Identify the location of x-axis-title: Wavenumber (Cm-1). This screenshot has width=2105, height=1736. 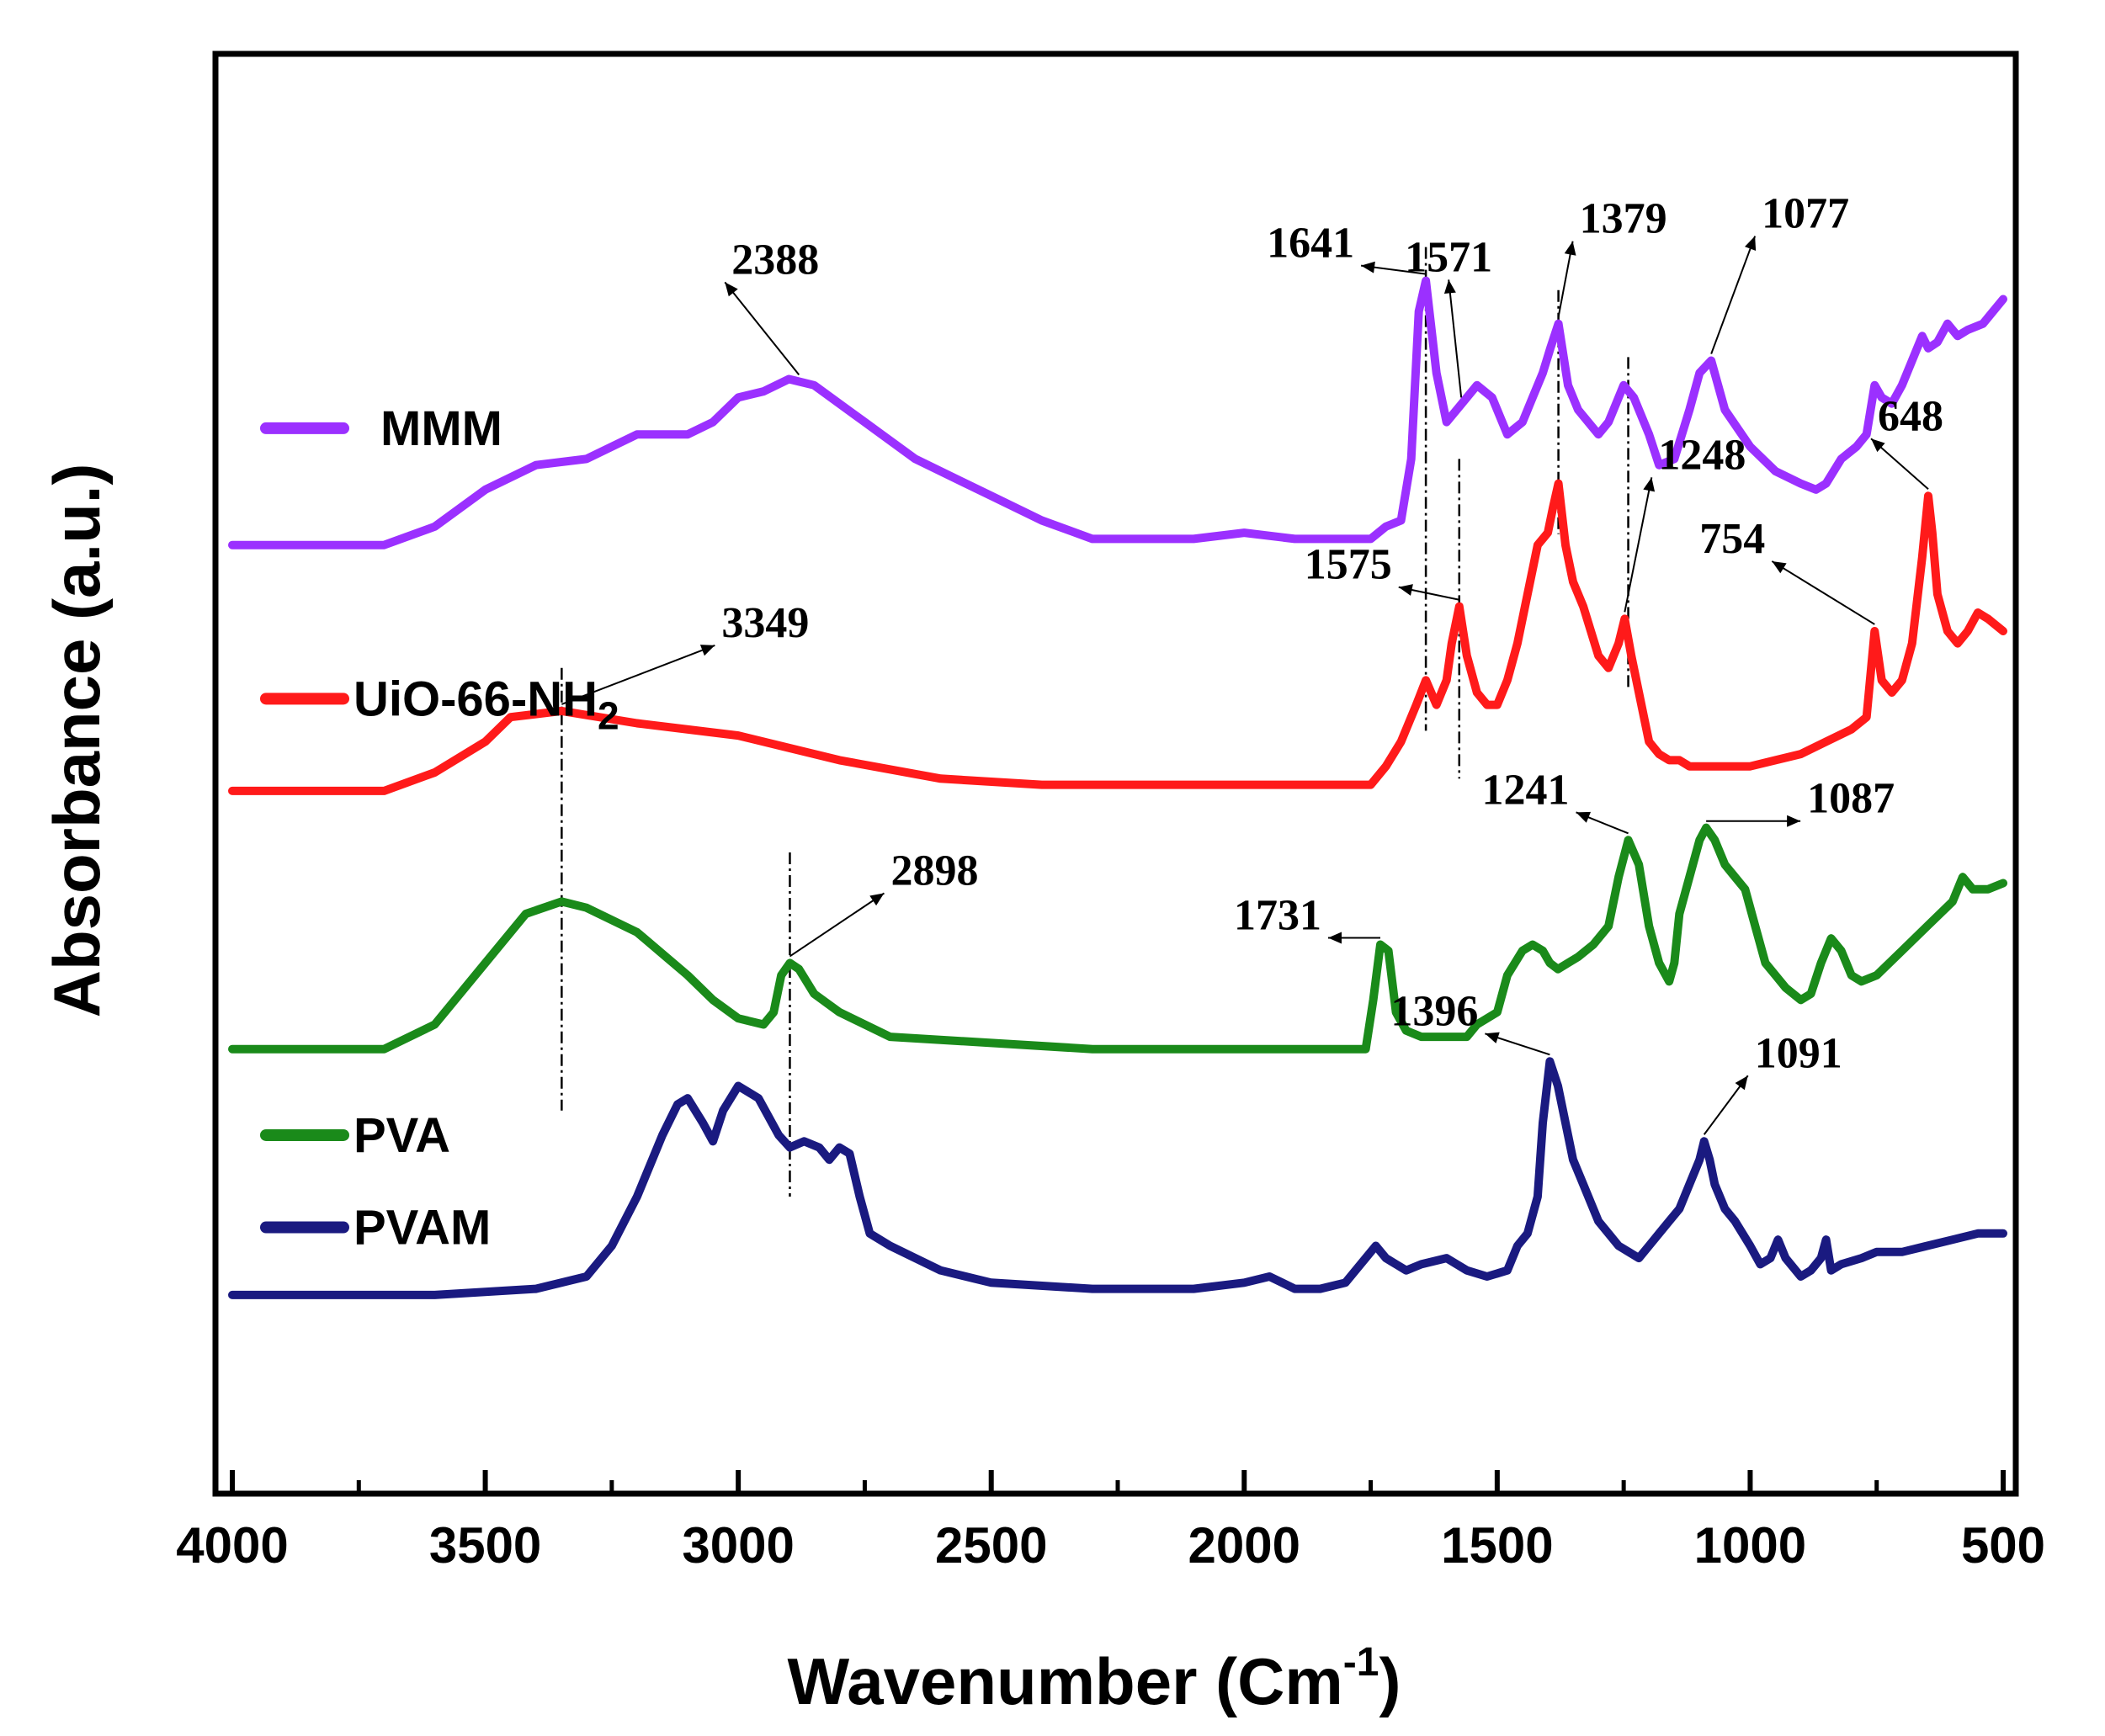
(1094, 1679).